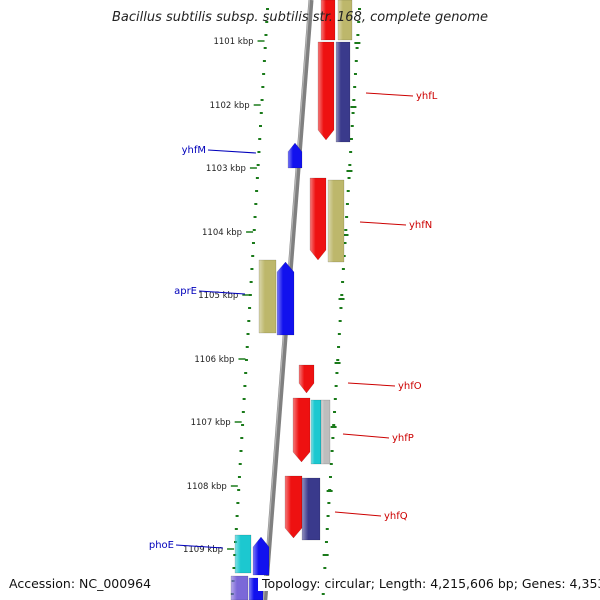 This screenshot has height=600, width=600. I want to click on feature-arrow-yhfL-partner, so click(343, 92).